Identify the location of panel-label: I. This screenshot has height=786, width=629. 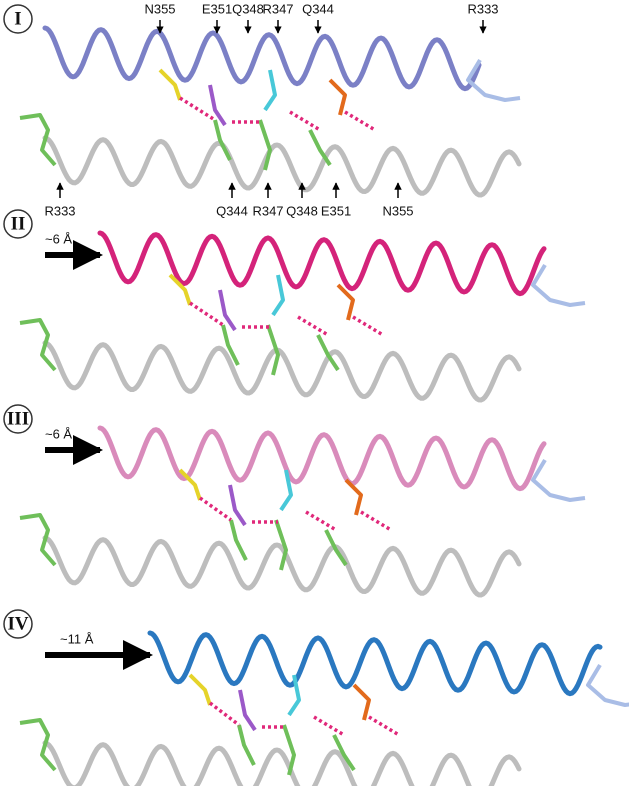
(17, 18).